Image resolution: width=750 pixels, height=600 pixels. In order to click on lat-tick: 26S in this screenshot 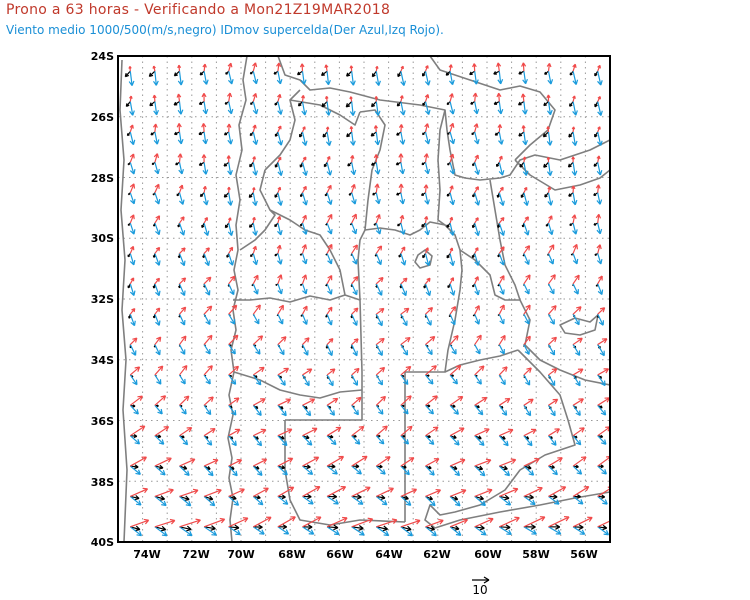, I will do `click(102, 117)`.